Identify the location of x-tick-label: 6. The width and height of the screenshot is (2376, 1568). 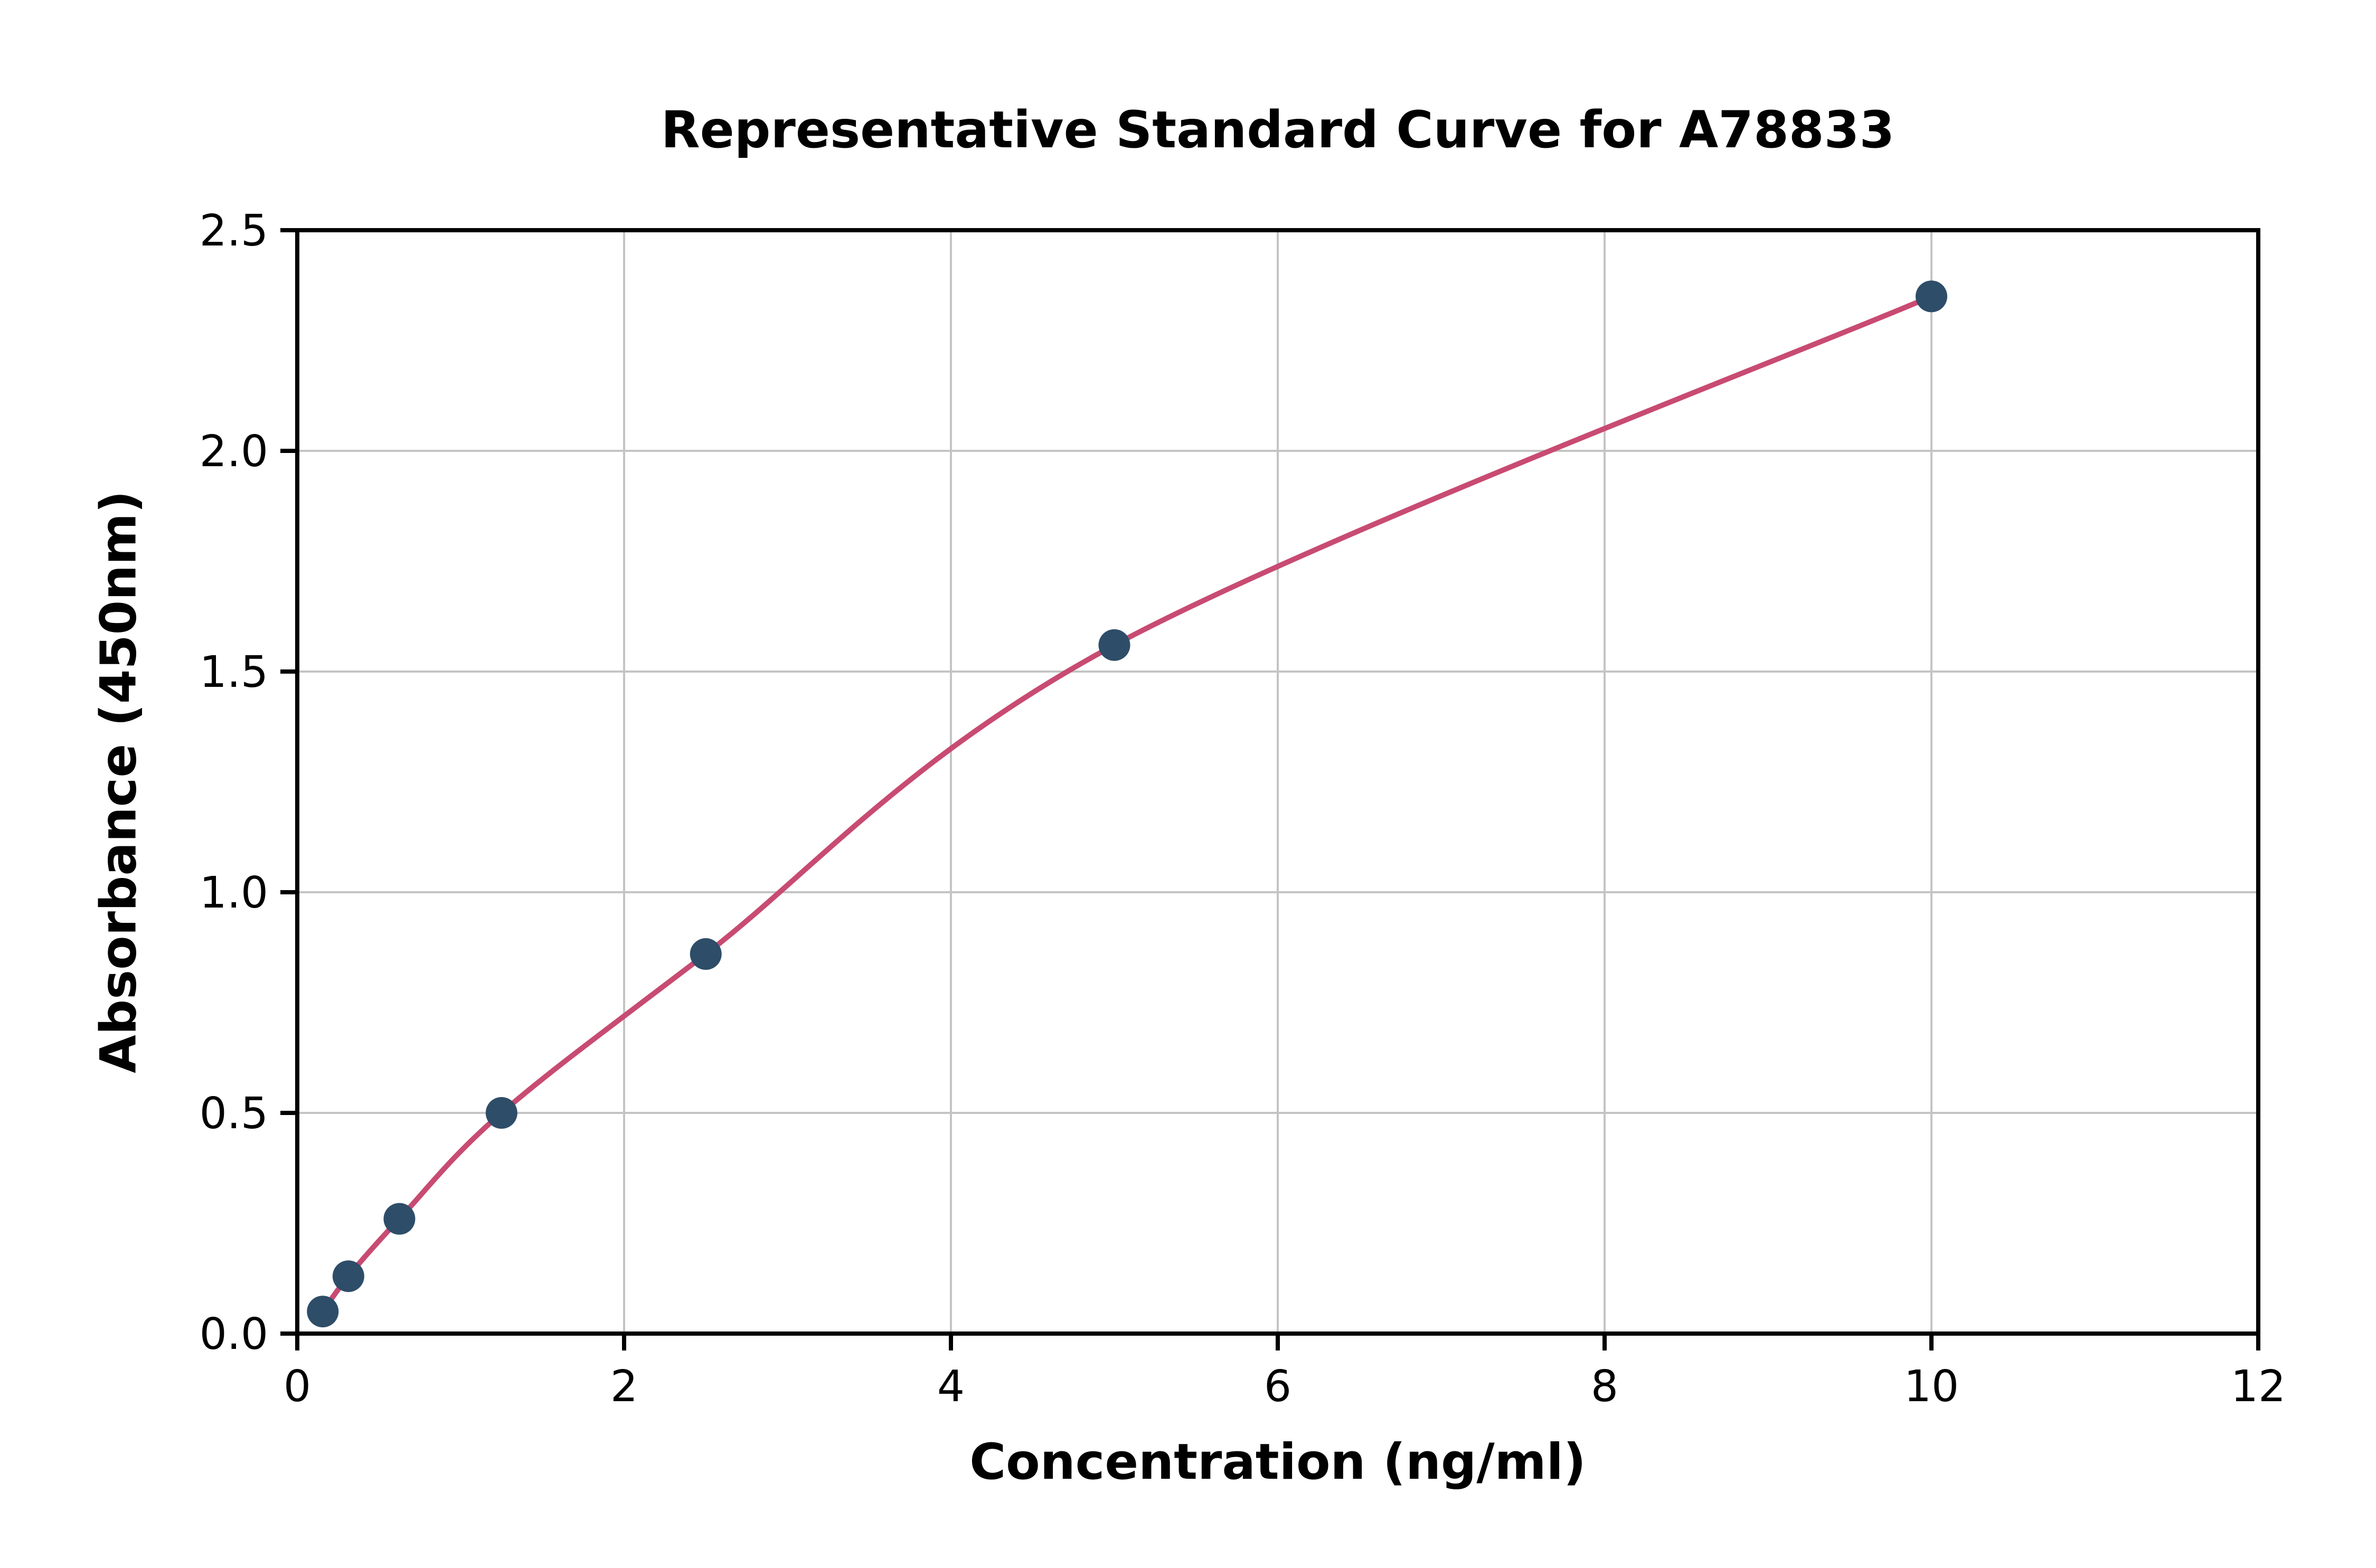
(1278, 1387).